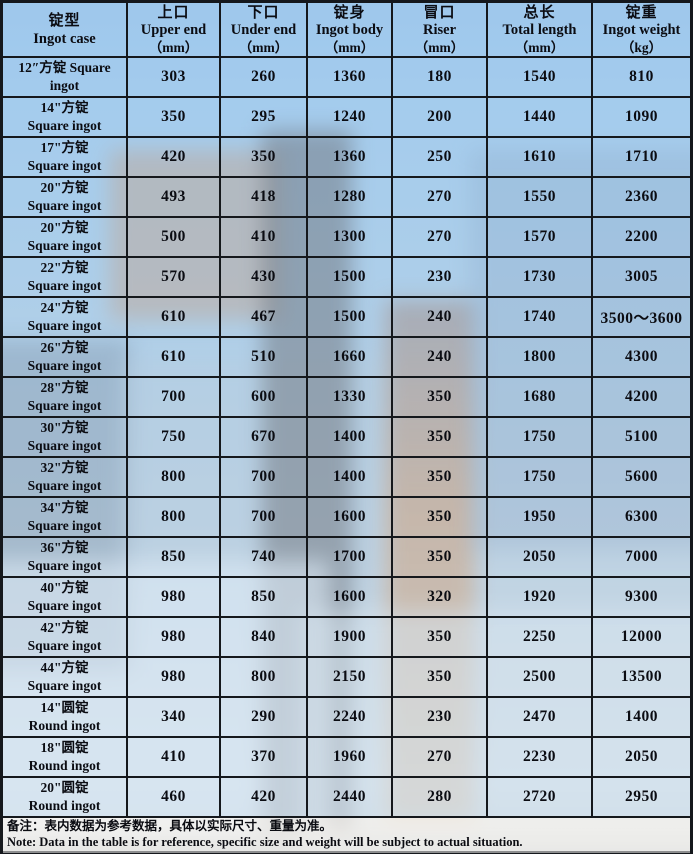 The width and height of the screenshot is (693, 854). What do you see at coordinates (440, 277) in the screenshot?
I see `cell-riser: 230` at bounding box center [440, 277].